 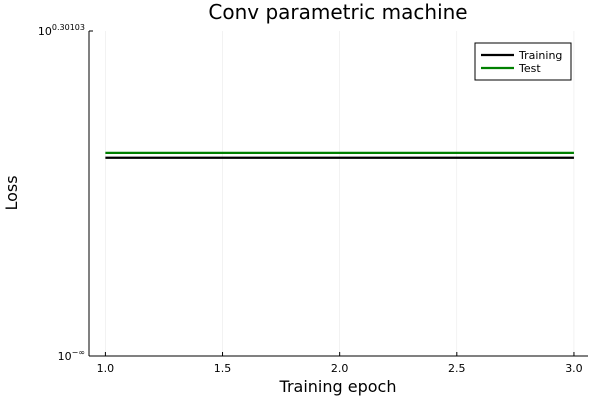 I want to click on legend-box, so click(x=523, y=61).